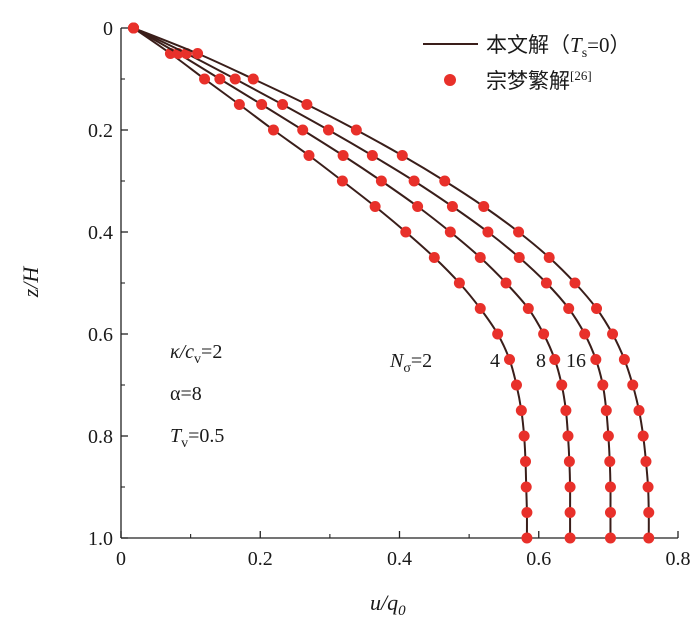 This screenshot has height=625, width=700. Describe the element at coordinates (539, 80) in the screenshot. I see `legend-marker-label: 宗梦繁解[26]` at that location.